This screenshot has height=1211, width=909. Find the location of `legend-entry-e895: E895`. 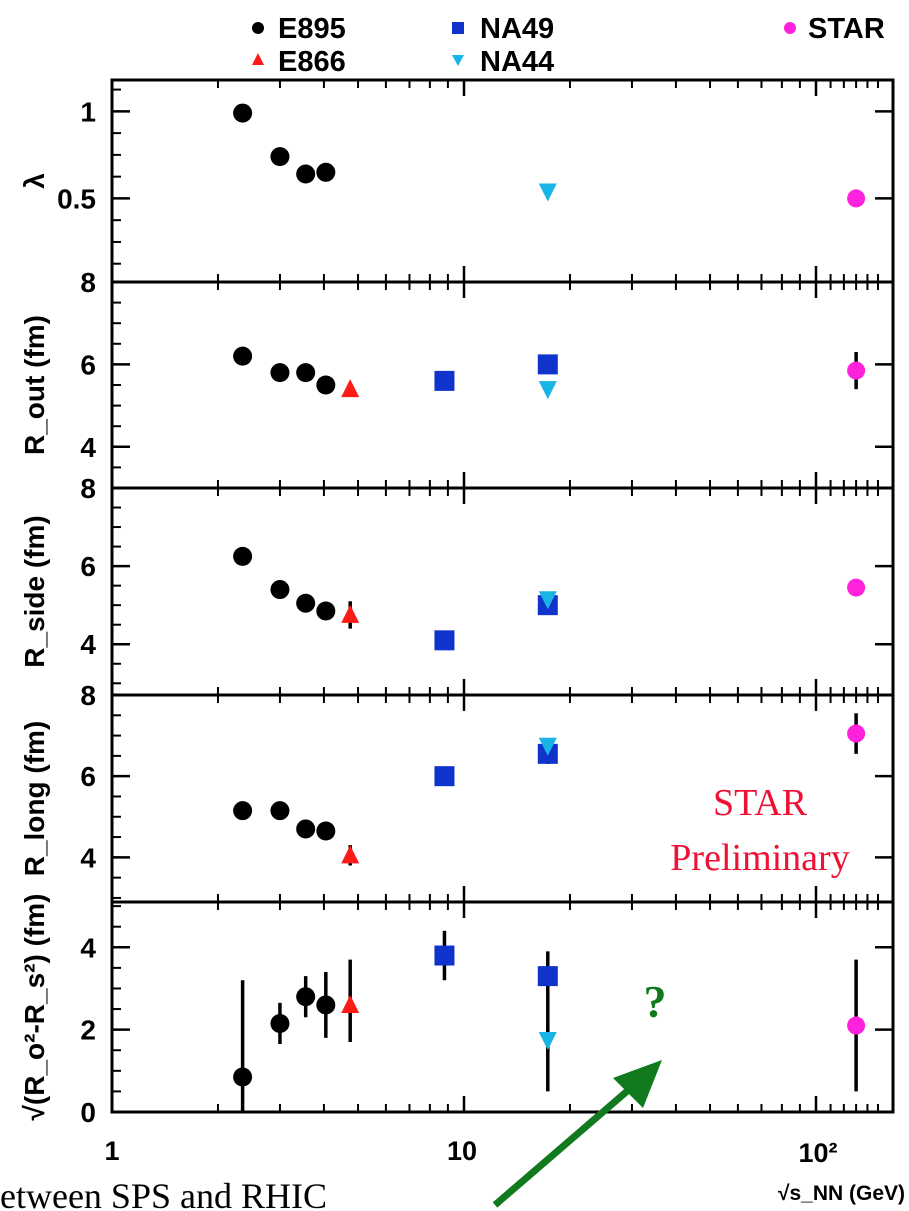

legend-entry-e895: E895 is located at coordinates (299, 29).